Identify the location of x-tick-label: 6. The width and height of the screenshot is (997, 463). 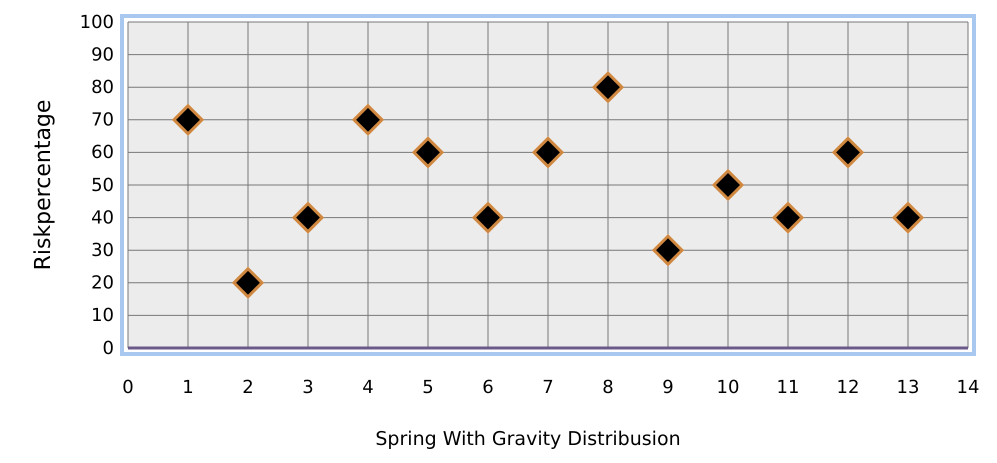
(488, 387).